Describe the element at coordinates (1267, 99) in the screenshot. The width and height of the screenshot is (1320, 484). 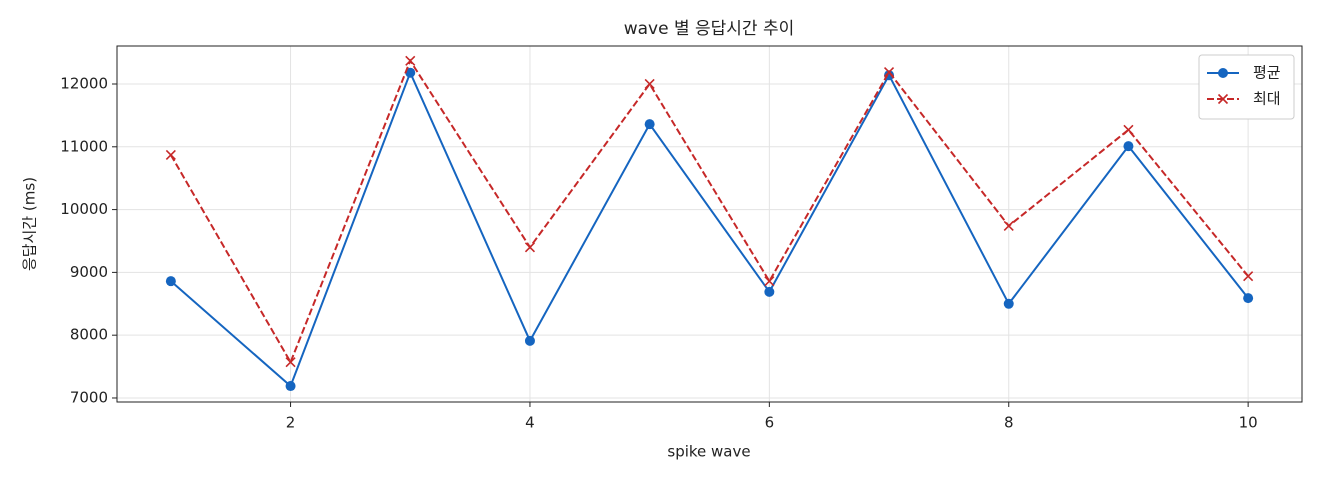
I see `legend-label: 최대` at that location.